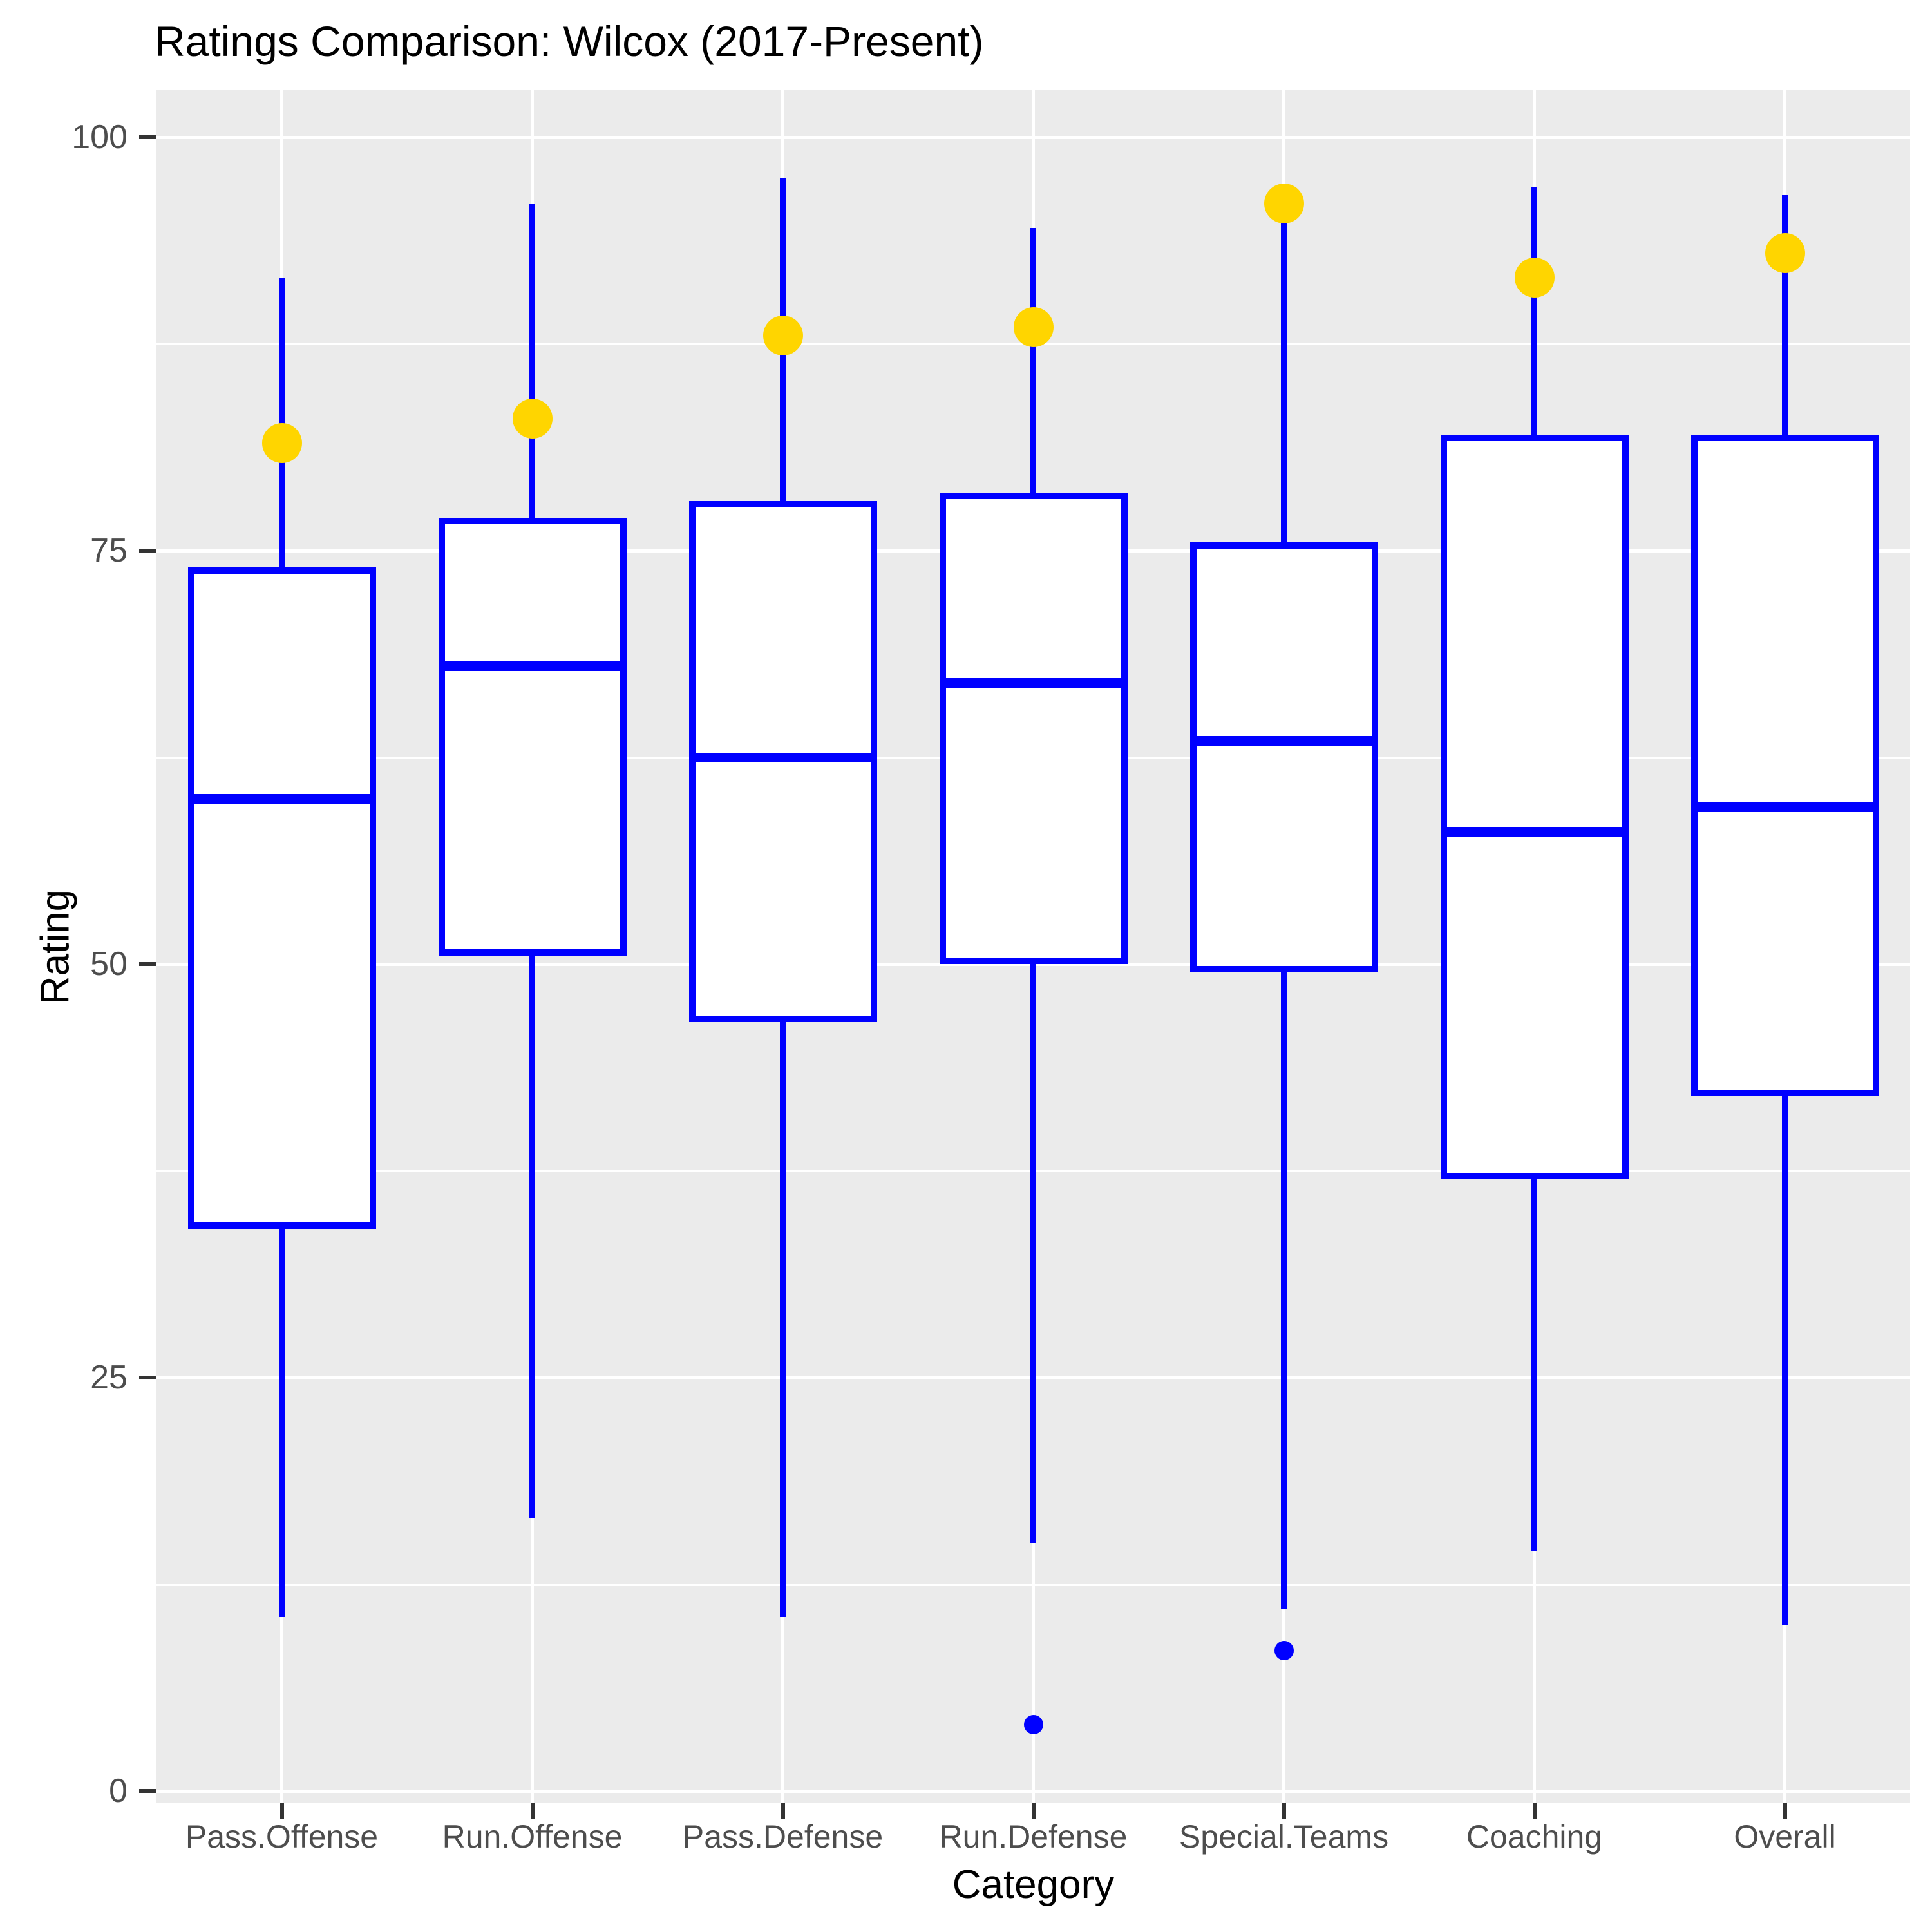 This screenshot has height=1932, width=1932. What do you see at coordinates (1535, 1837) in the screenshot?
I see `x-tick-label: Coaching` at bounding box center [1535, 1837].